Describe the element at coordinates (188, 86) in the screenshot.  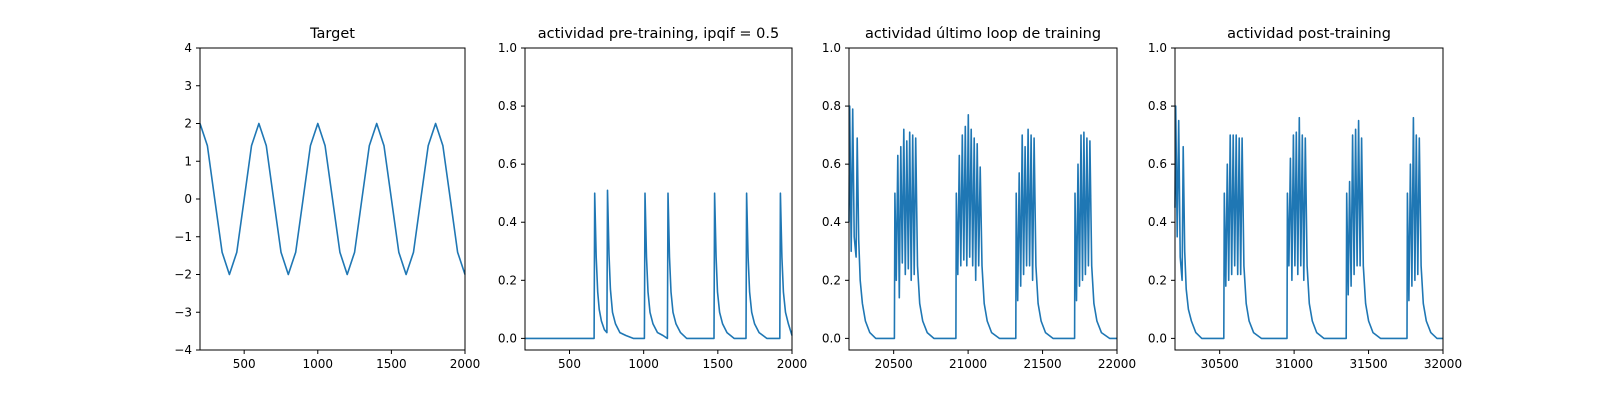
I see `y-tick-label: 3` at that location.